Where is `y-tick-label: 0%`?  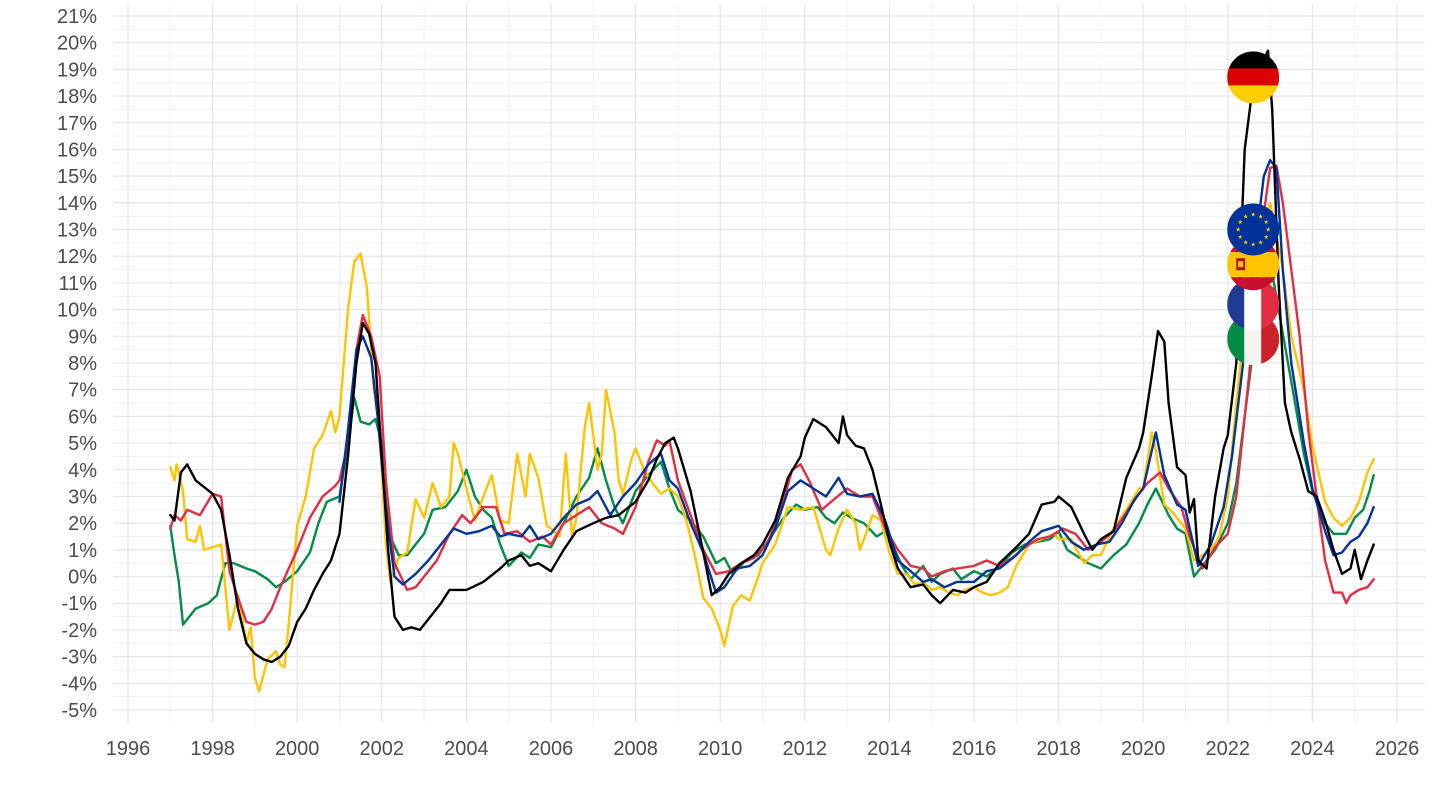 y-tick-label: 0% is located at coordinates (82, 578).